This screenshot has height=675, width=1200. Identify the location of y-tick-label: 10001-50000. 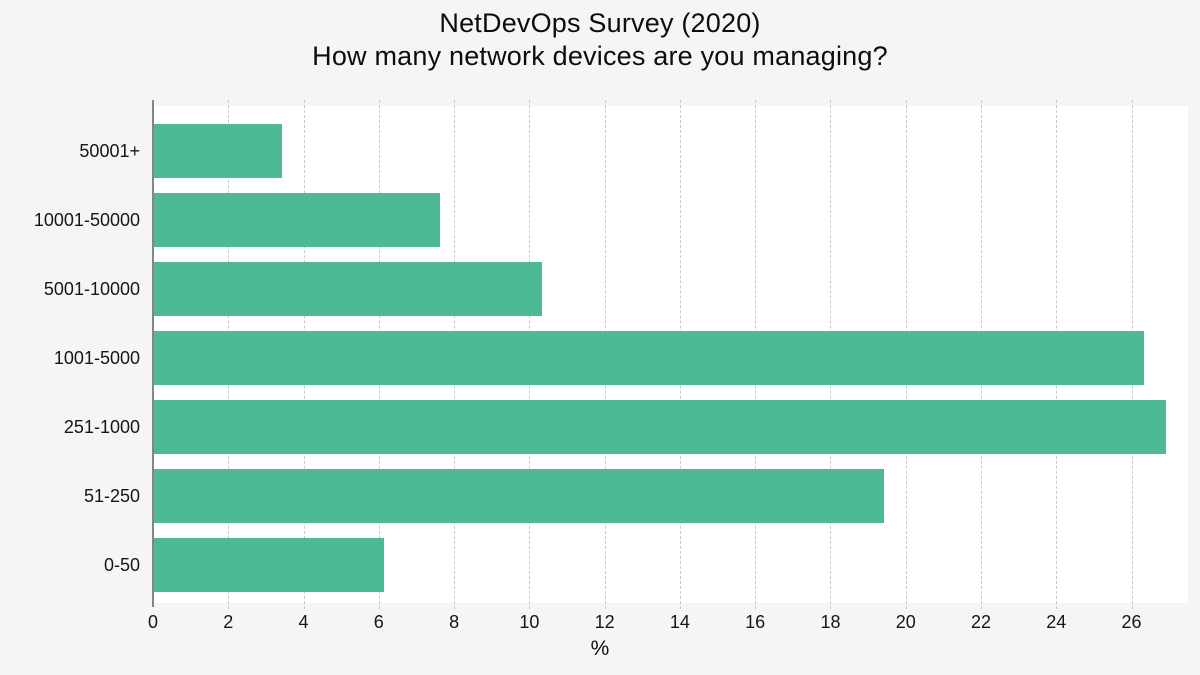
(86, 220).